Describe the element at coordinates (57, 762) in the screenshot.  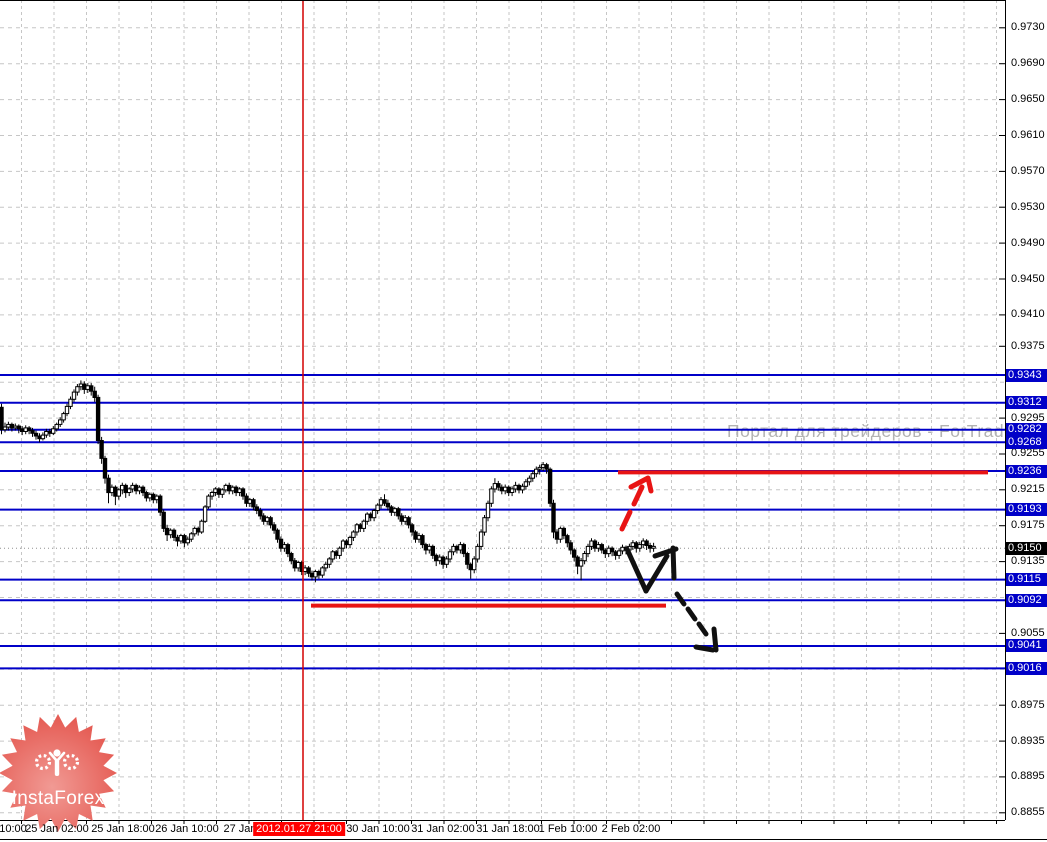
I see `instaforex-man-gears-icon` at that location.